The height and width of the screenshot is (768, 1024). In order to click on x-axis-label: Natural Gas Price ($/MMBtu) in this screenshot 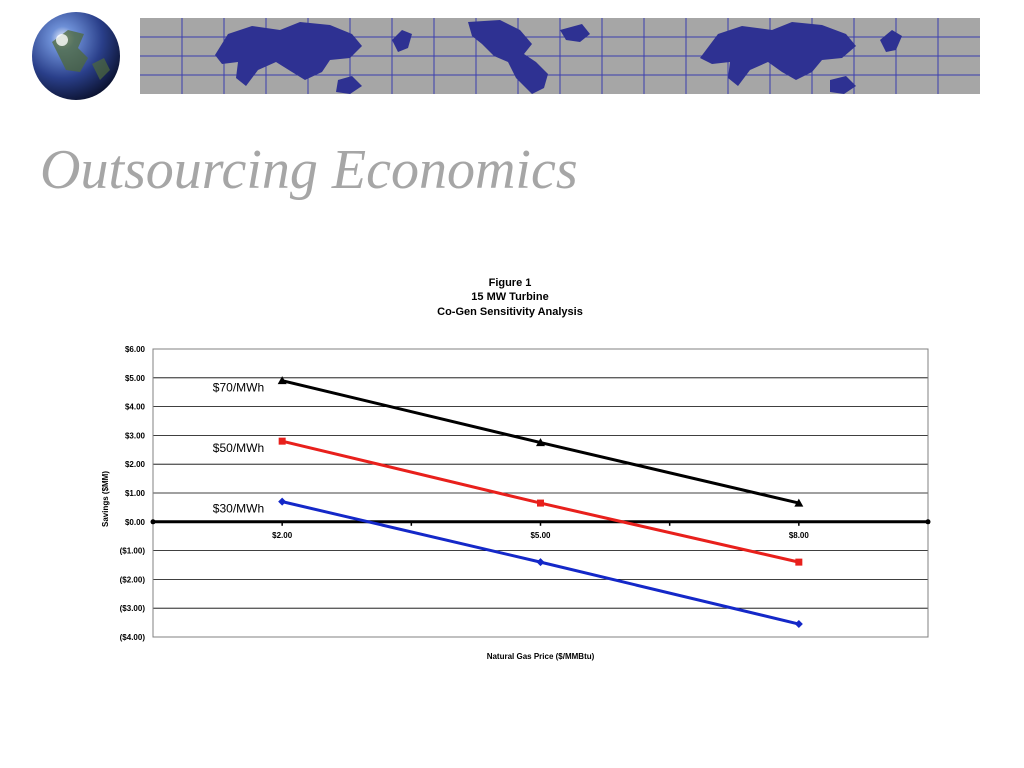, I will do `click(541, 656)`.